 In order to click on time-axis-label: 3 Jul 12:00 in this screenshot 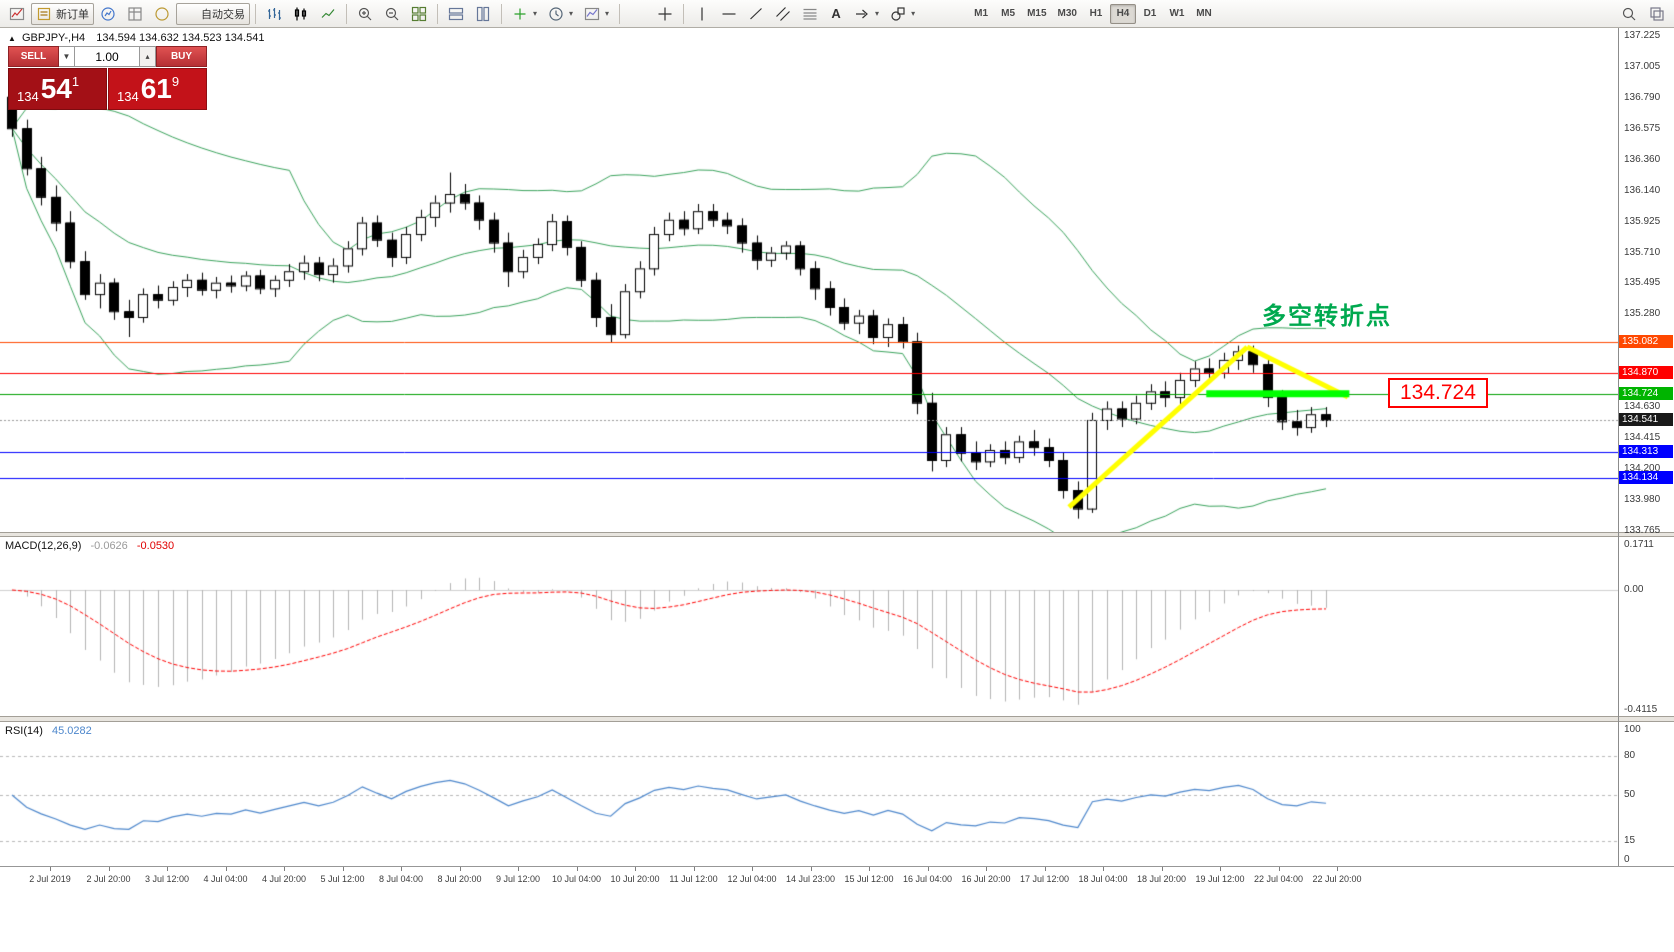, I will do `click(167, 879)`.